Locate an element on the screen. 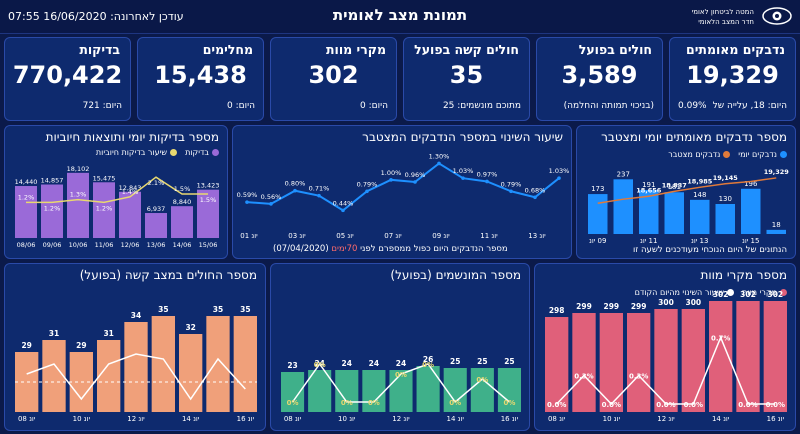 The image size is (800, 434). logo: המטה לביטחון לאומי חדר המצב הלאומי is located at coordinates (732, 17).